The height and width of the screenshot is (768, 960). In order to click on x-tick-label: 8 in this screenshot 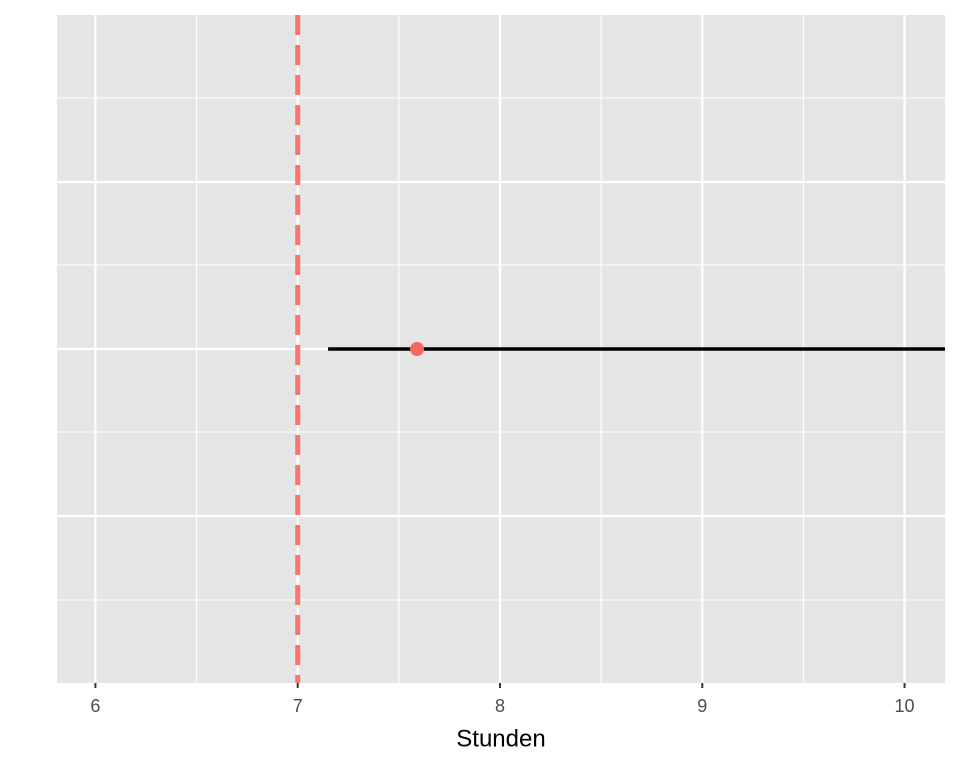, I will do `click(500, 706)`.